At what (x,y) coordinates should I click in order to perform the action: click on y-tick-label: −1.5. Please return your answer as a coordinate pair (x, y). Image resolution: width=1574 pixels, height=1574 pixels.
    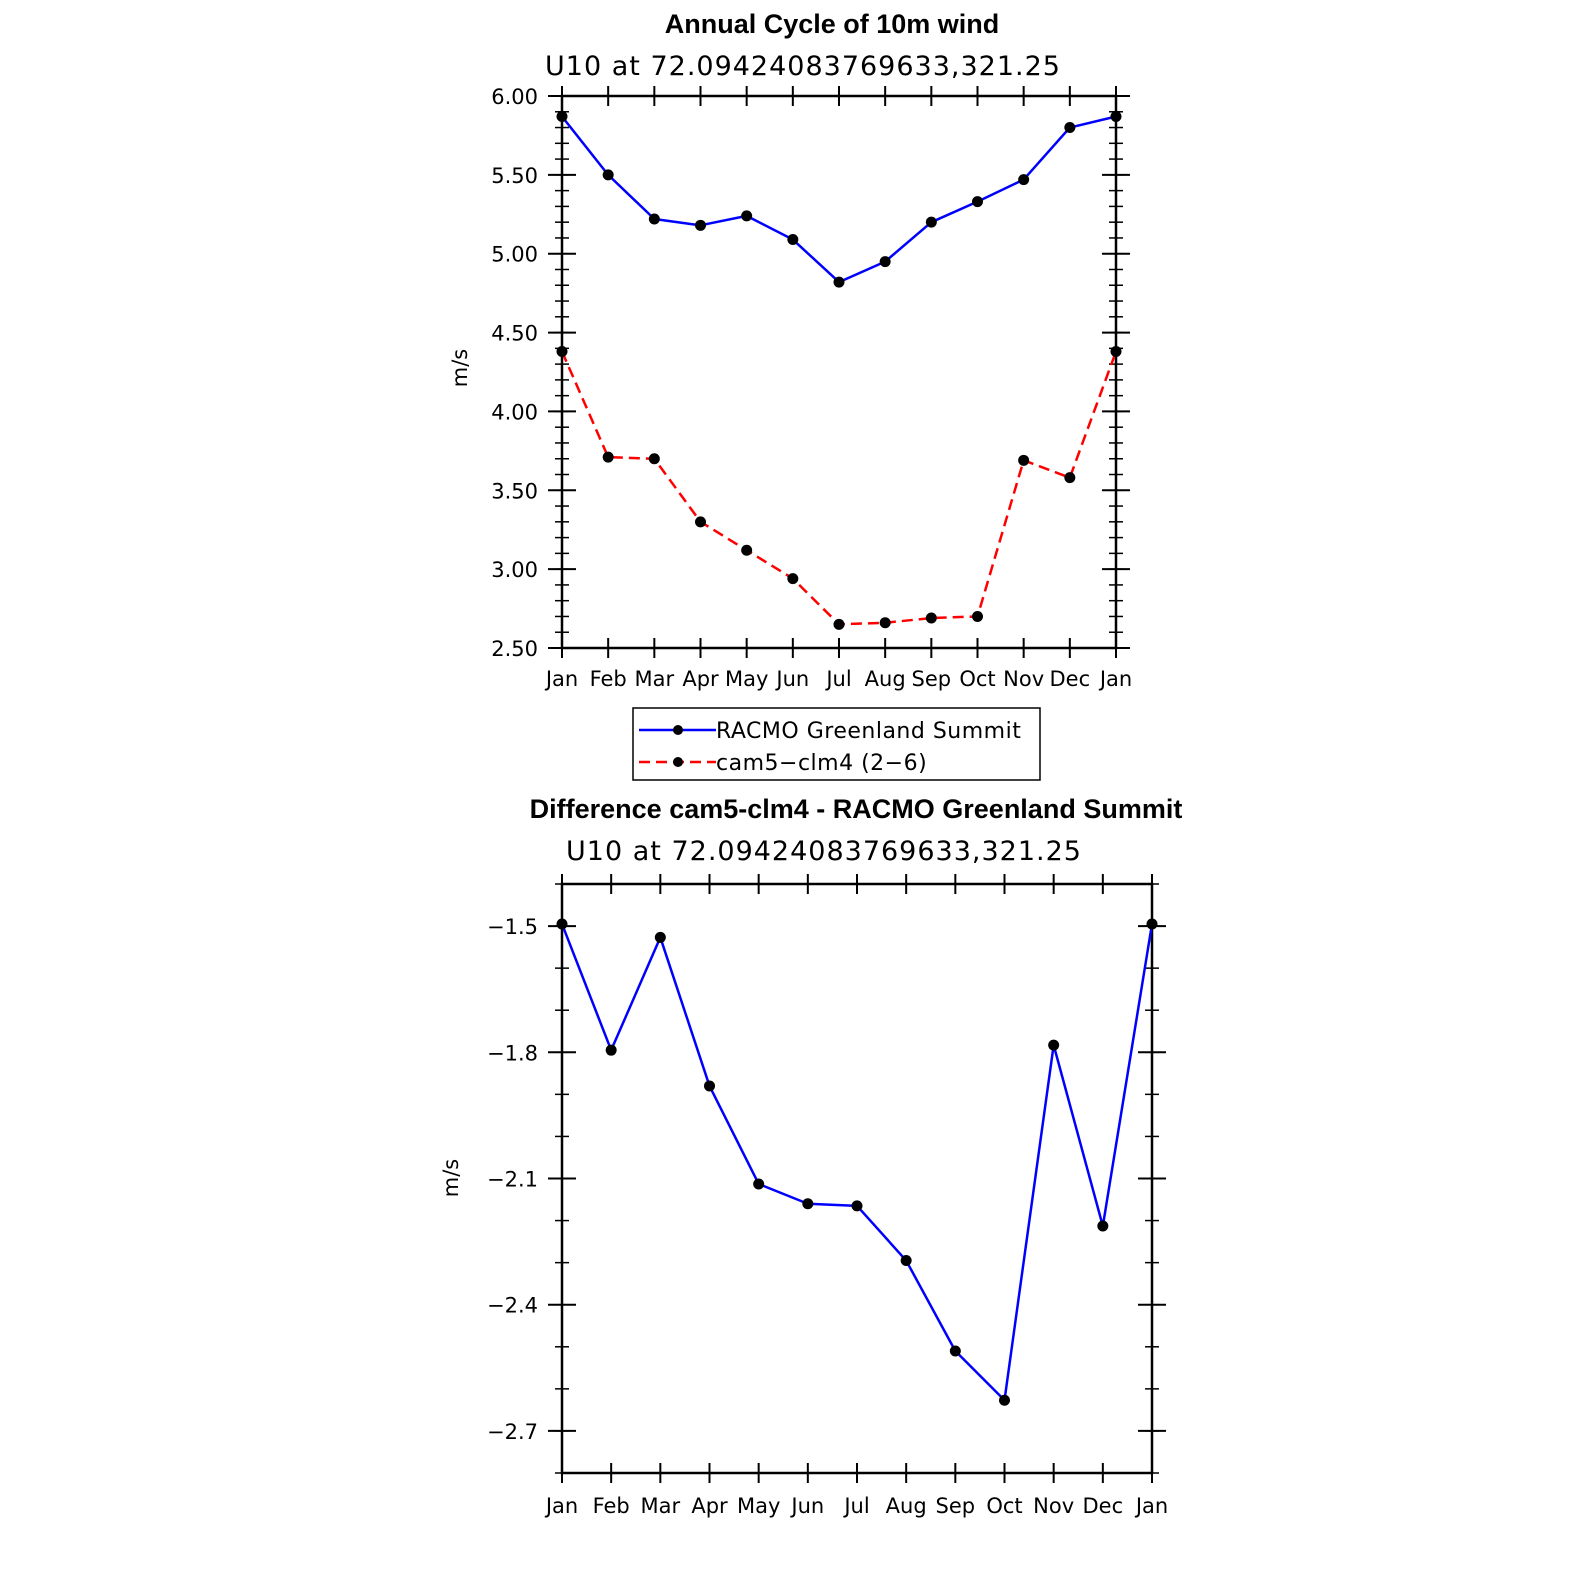
    Looking at the image, I should click on (512, 927).